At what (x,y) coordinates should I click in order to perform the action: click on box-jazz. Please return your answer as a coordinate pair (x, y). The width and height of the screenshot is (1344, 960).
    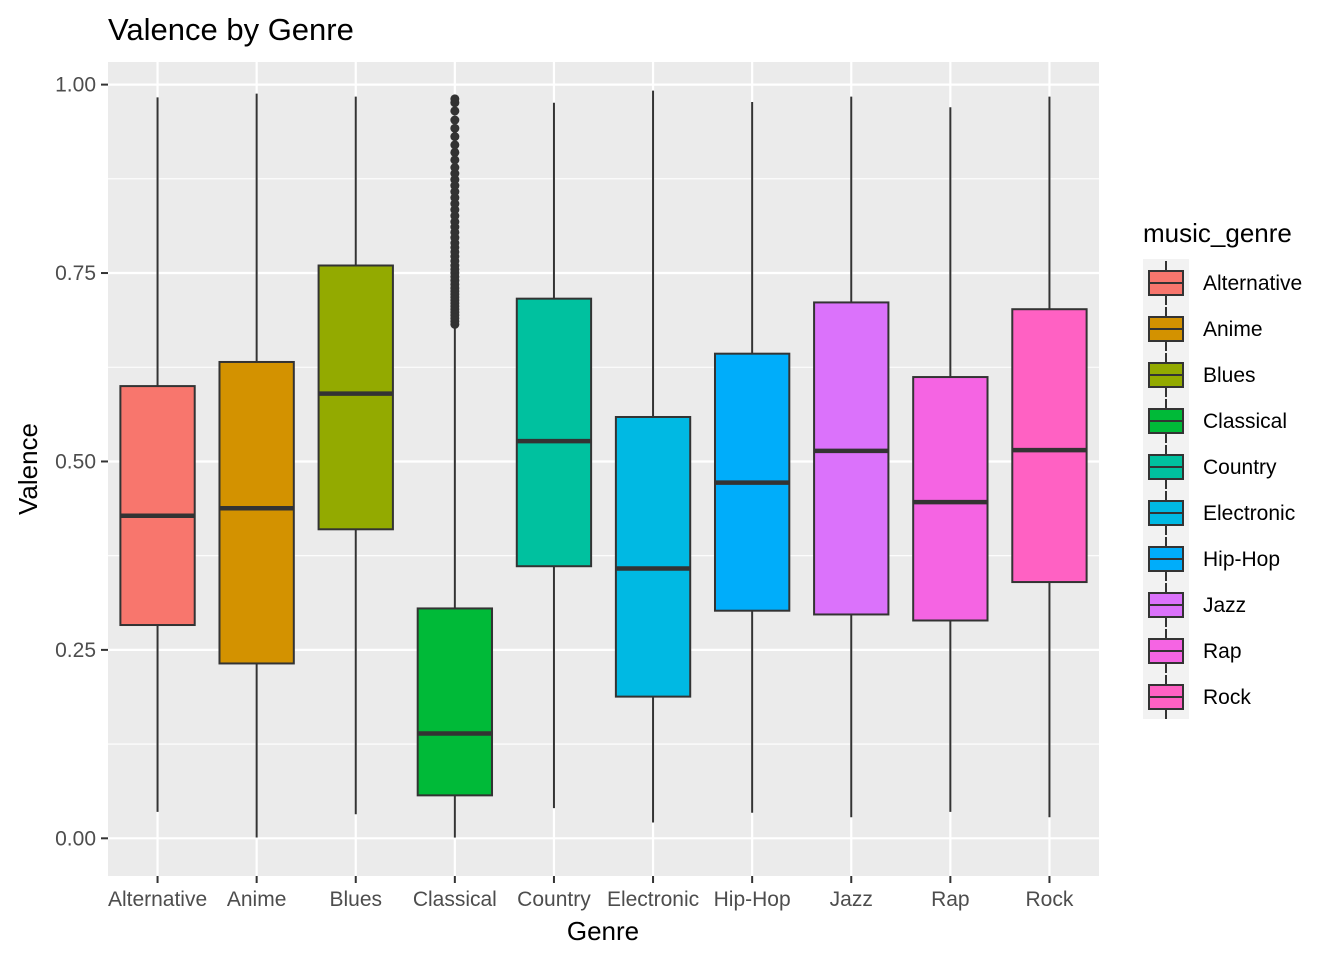
    Looking at the image, I should click on (851, 457).